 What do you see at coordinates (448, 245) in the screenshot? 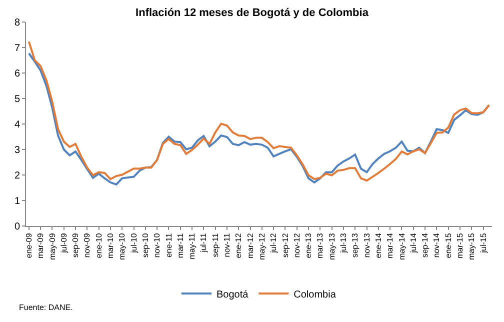
I see `x-tick-label: ene-15` at bounding box center [448, 245].